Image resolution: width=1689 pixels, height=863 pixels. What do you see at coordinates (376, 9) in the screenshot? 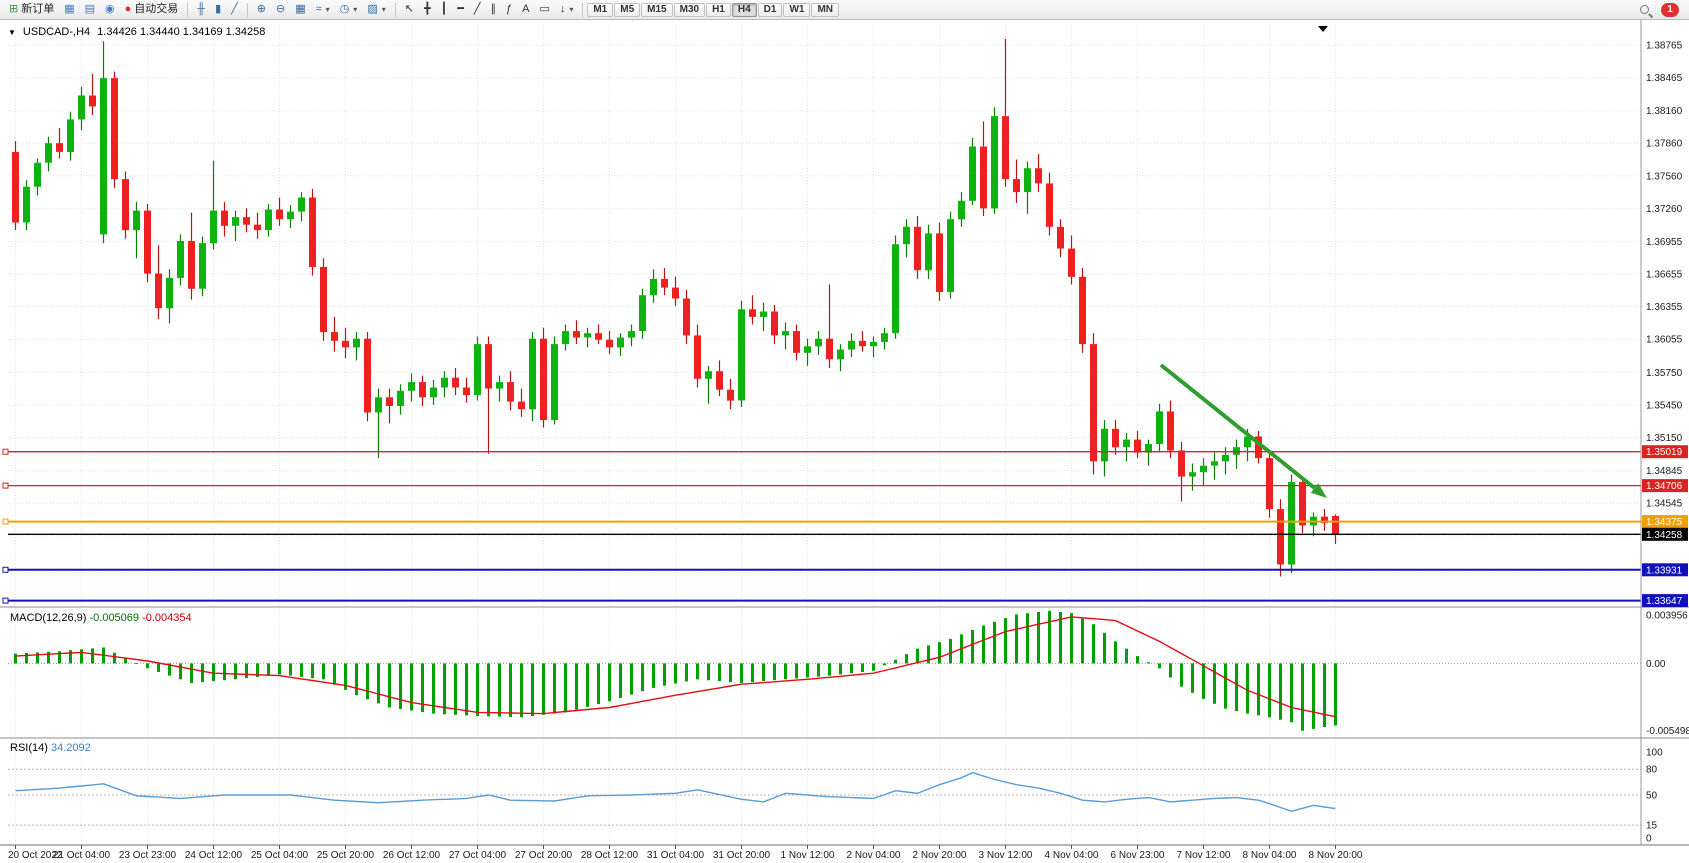
I see `templates-button: ▨ ▾` at bounding box center [376, 9].